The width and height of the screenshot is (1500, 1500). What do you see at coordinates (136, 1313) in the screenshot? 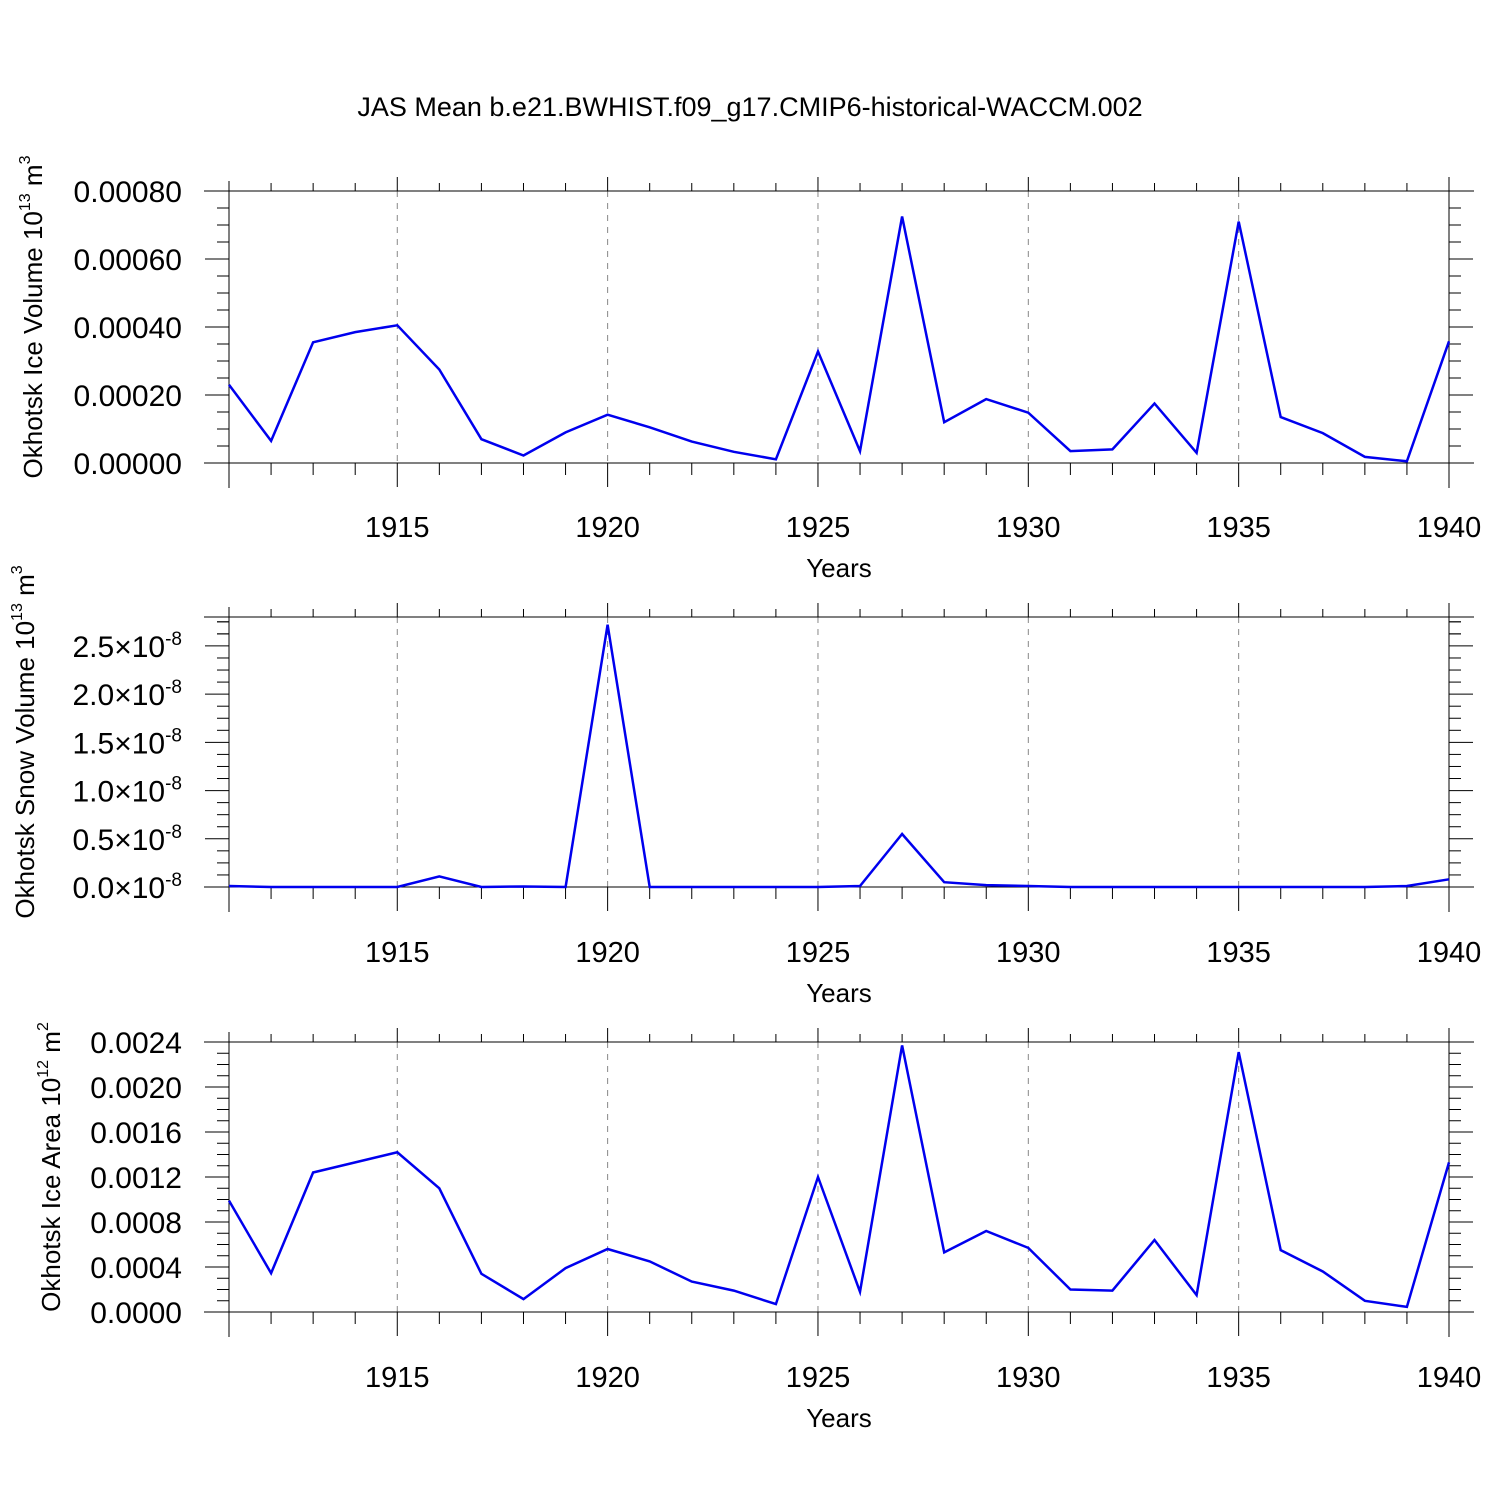
I see `y-tick-label: 0.0000` at bounding box center [136, 1313].